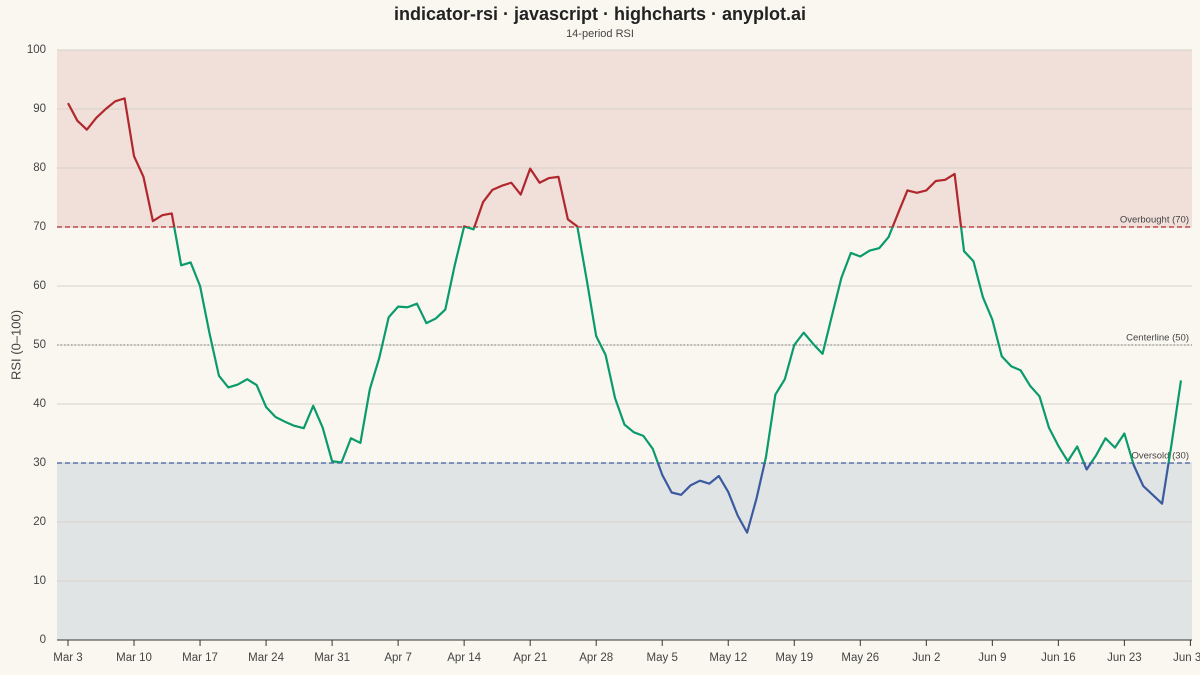 This screenshot has height=675, width=1200. Describe the element at coordinates (67, 658) in the screenshot. I see `x-tick-label: Mar 3` at that location.